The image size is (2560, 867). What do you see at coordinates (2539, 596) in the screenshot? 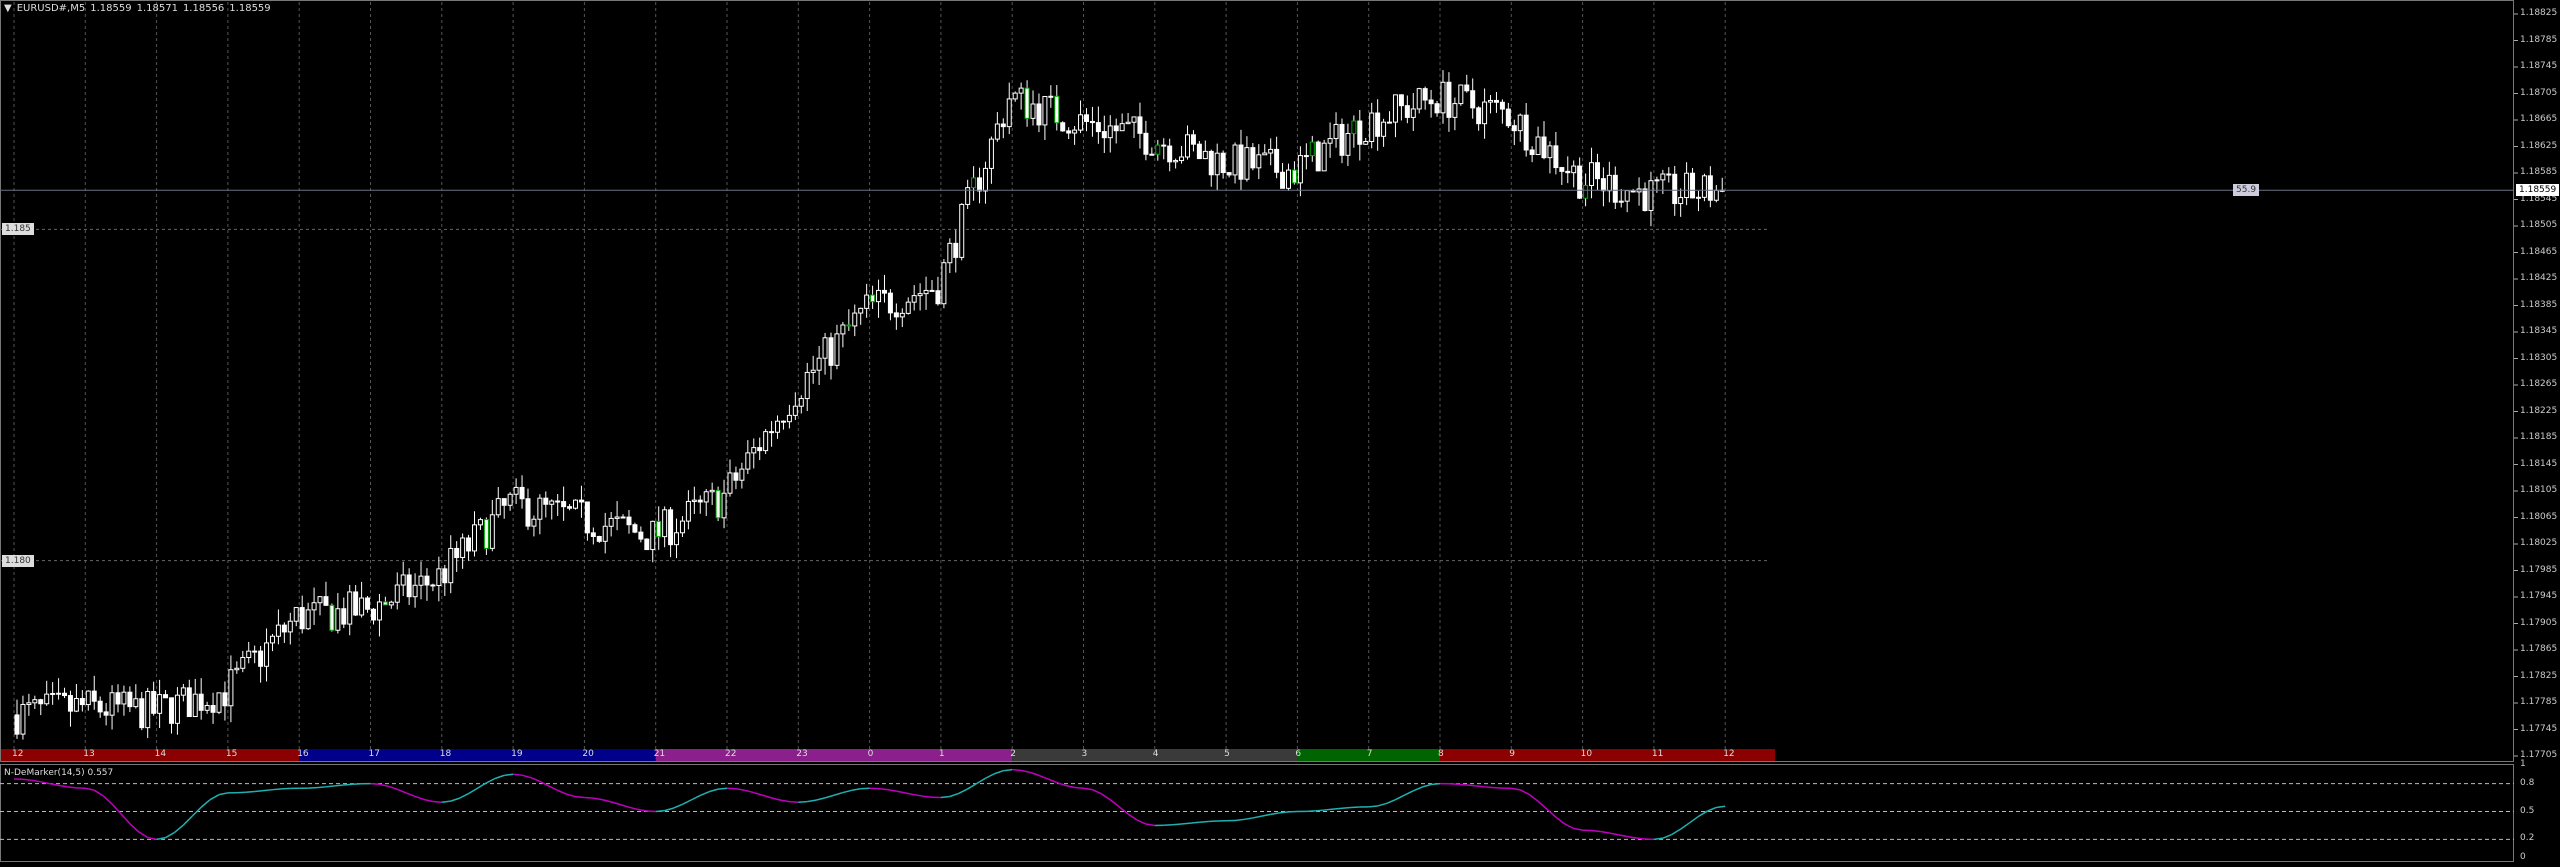
I see `price-axis-label: 1.17945` at bounding box center [2539, 596].